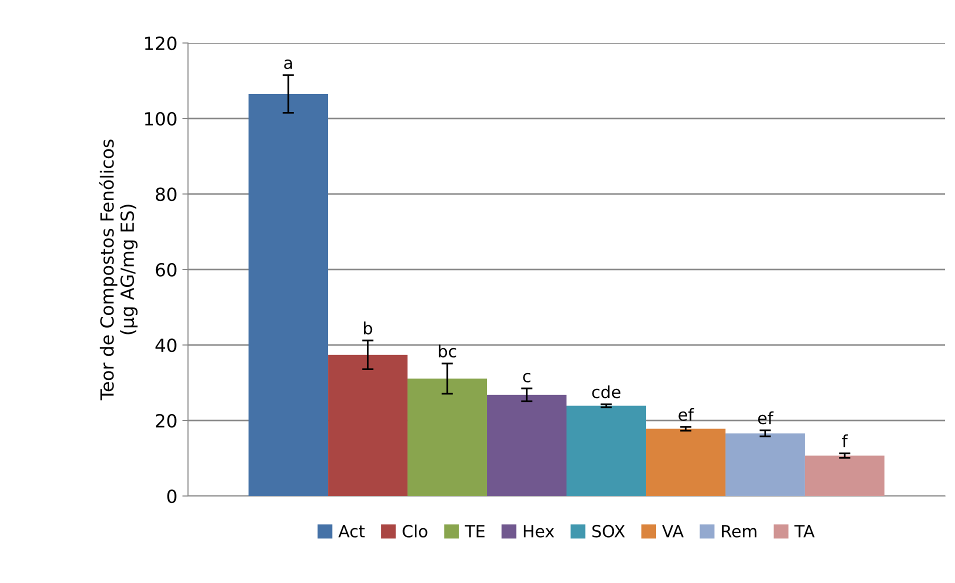 The width and height of the screenshot is (955, 583). I want to click on y-axis-title: Teor de Compostos Fenólicos (µg AG/mg ES), so click(118, 270).